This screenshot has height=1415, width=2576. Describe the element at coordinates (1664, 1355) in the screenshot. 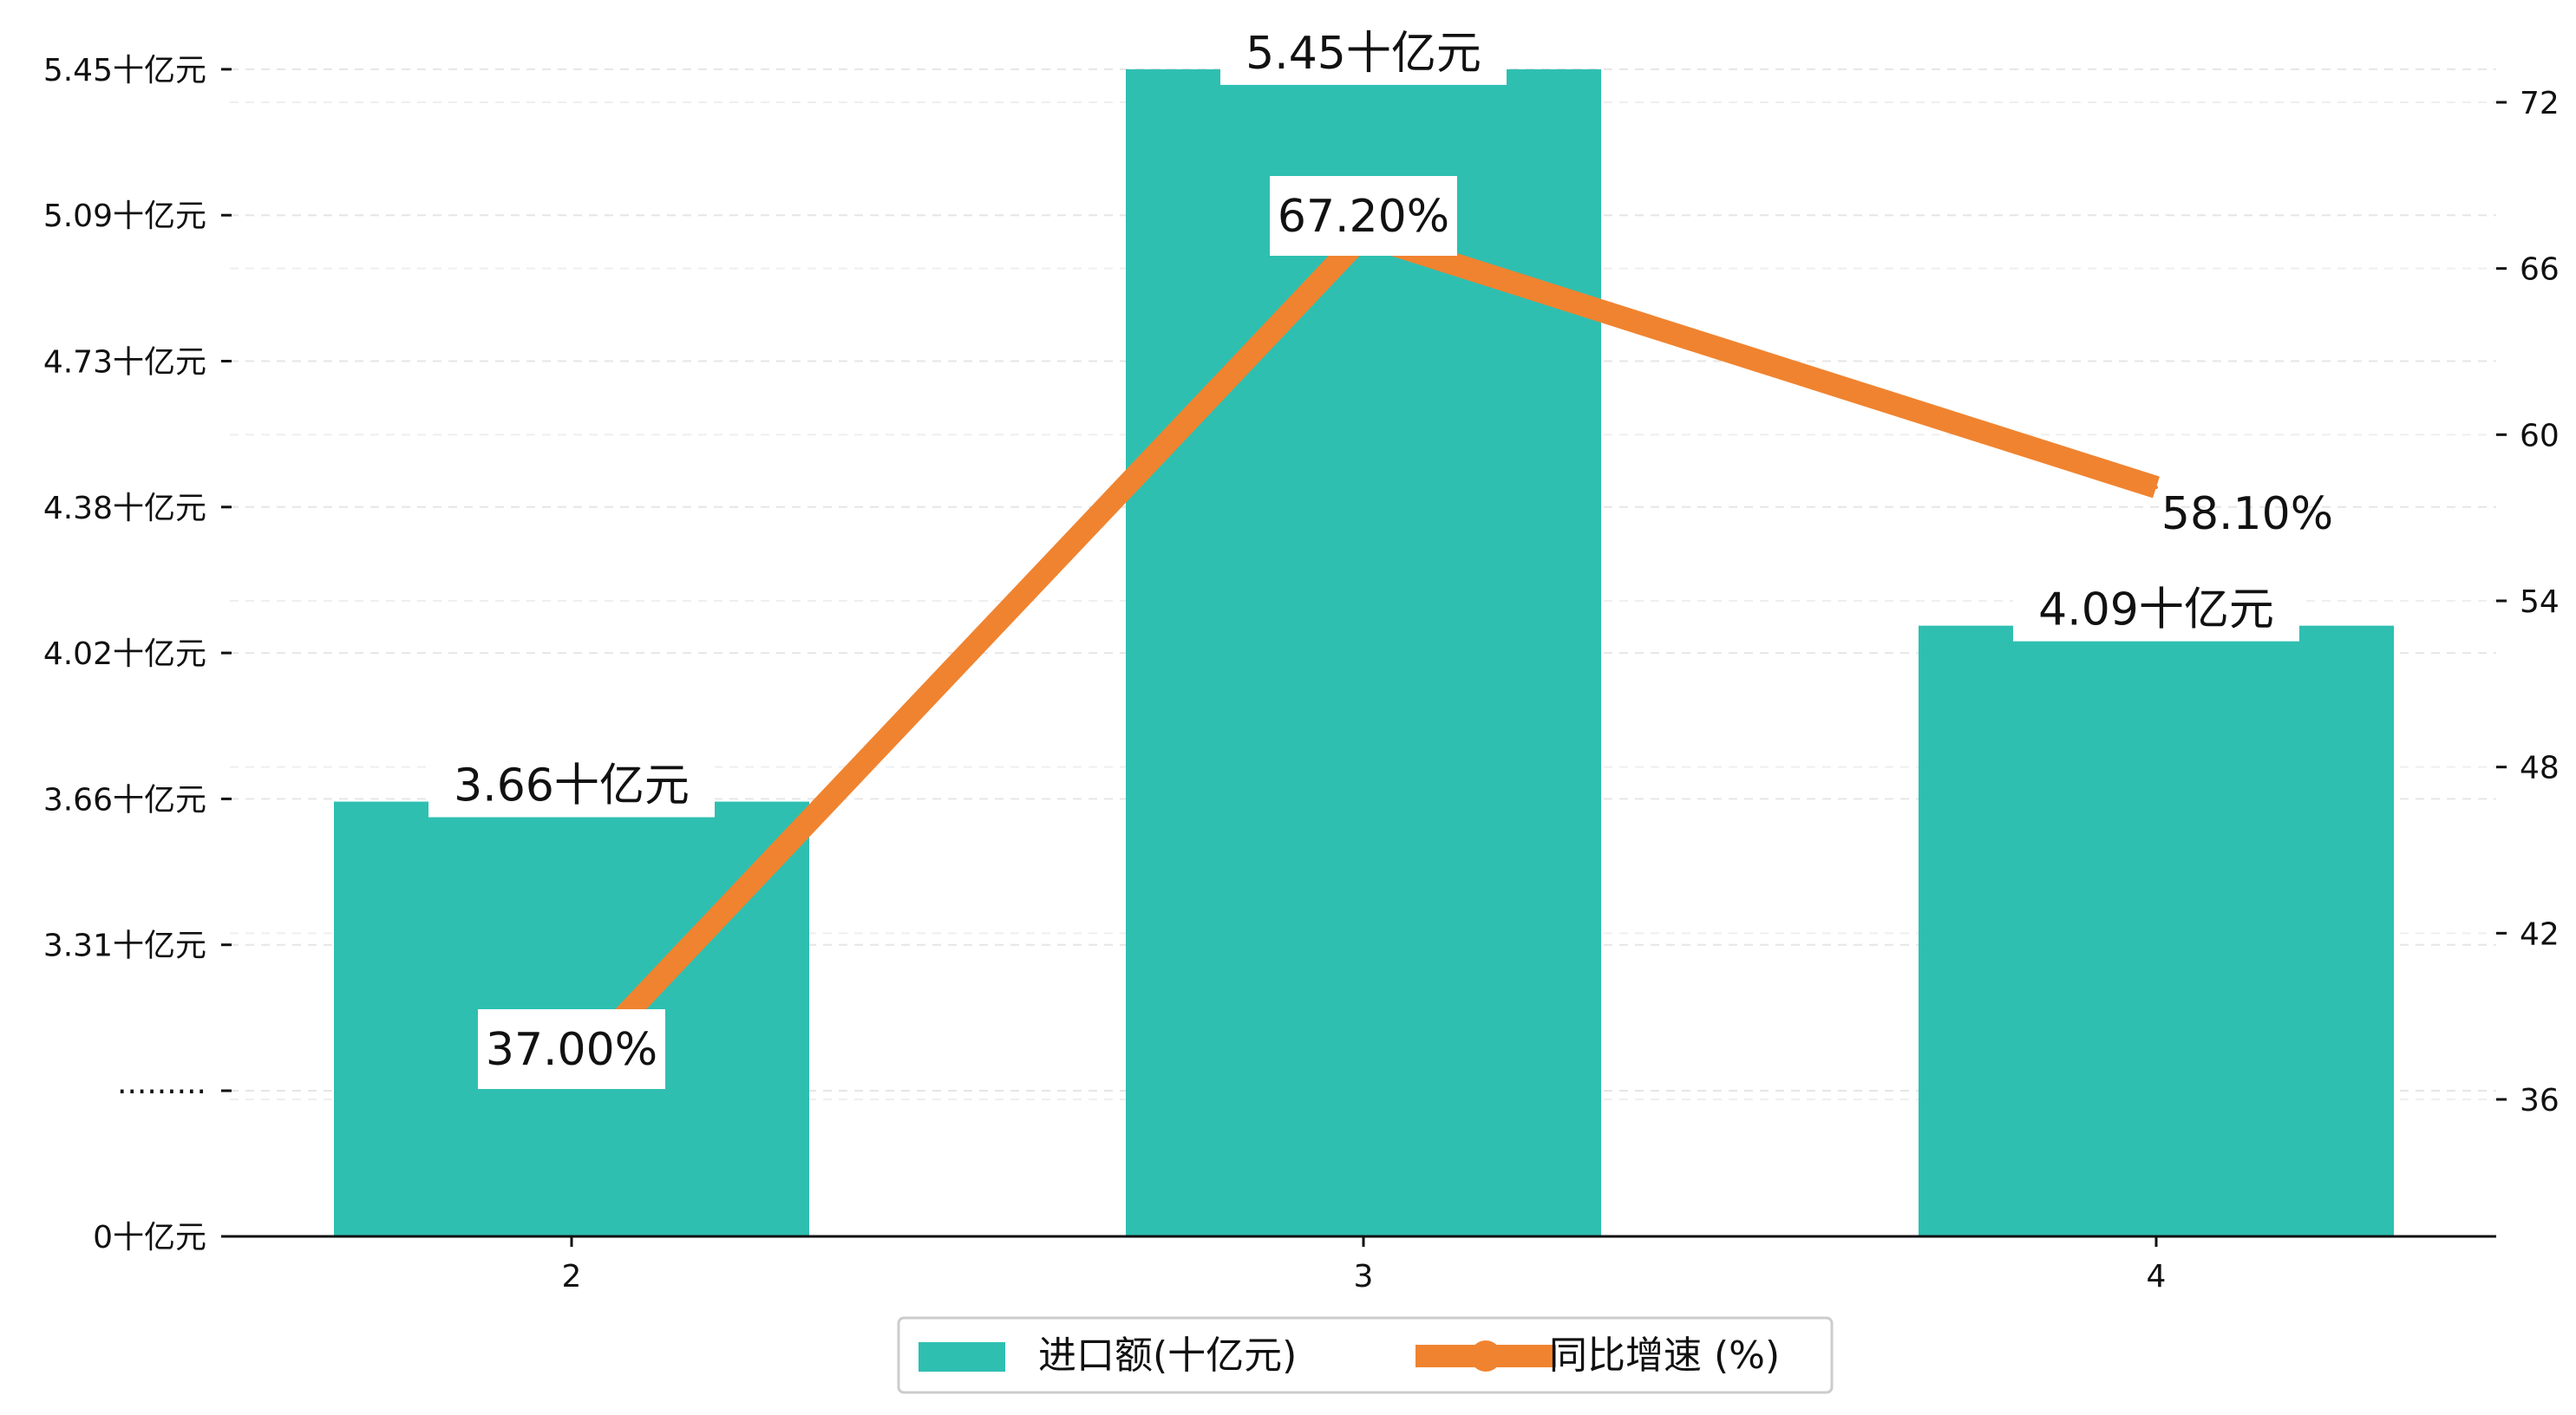

I see `legend-label-line: 同比增速 (%)` at that location.